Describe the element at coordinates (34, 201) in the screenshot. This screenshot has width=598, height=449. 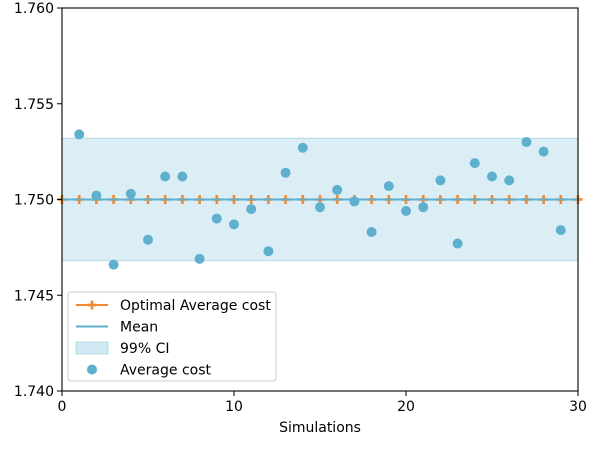
I see `y-tick-label: 1.750` at that location.